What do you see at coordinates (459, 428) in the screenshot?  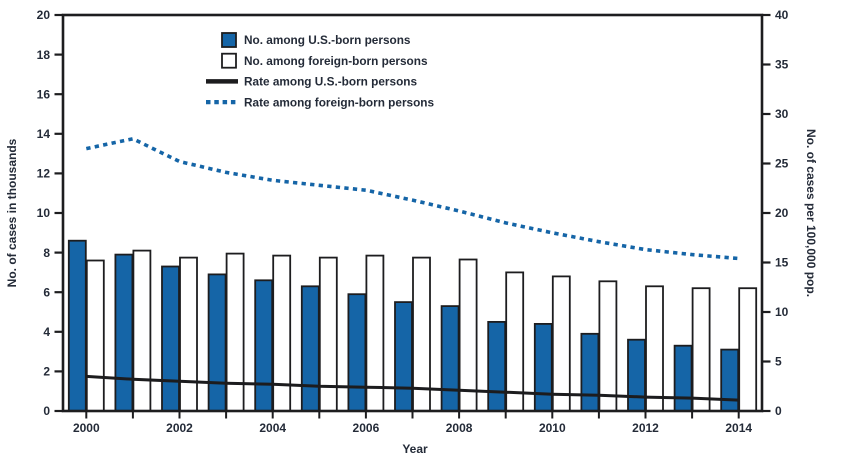 I see `x-tick-label-2008: 2008` at bounding box center [459, 428].